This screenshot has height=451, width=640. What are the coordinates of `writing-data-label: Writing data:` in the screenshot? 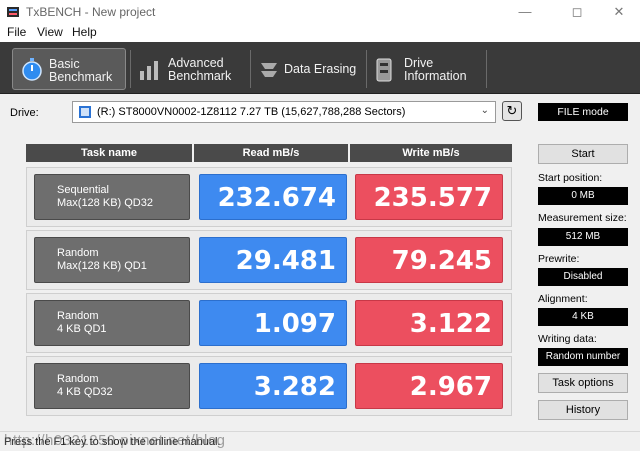 It's located at (567, 339).